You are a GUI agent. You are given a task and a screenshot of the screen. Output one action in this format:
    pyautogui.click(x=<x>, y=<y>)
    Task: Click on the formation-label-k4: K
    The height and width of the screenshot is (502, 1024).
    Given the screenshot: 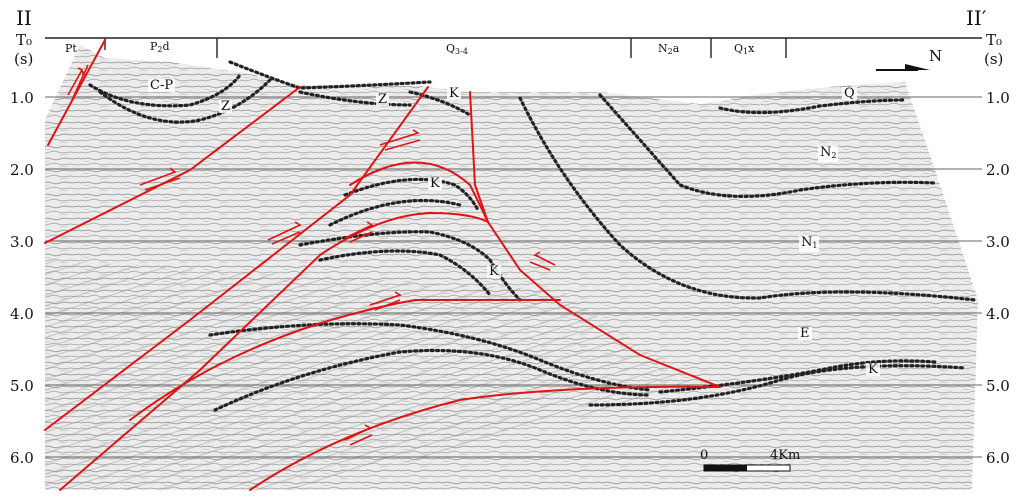 What is the action you would take?
    pyautogui.click(x=873, y=369)
    